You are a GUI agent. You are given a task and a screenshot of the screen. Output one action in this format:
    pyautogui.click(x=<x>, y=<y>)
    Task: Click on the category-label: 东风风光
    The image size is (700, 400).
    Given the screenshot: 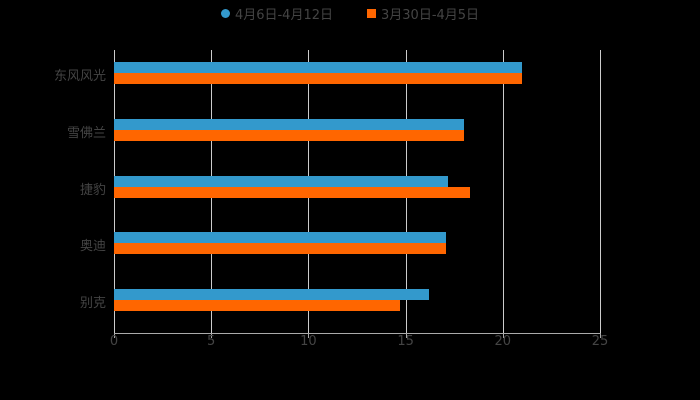 What is the action you would take?
    pyautogui.click(x=79, y=77)
    